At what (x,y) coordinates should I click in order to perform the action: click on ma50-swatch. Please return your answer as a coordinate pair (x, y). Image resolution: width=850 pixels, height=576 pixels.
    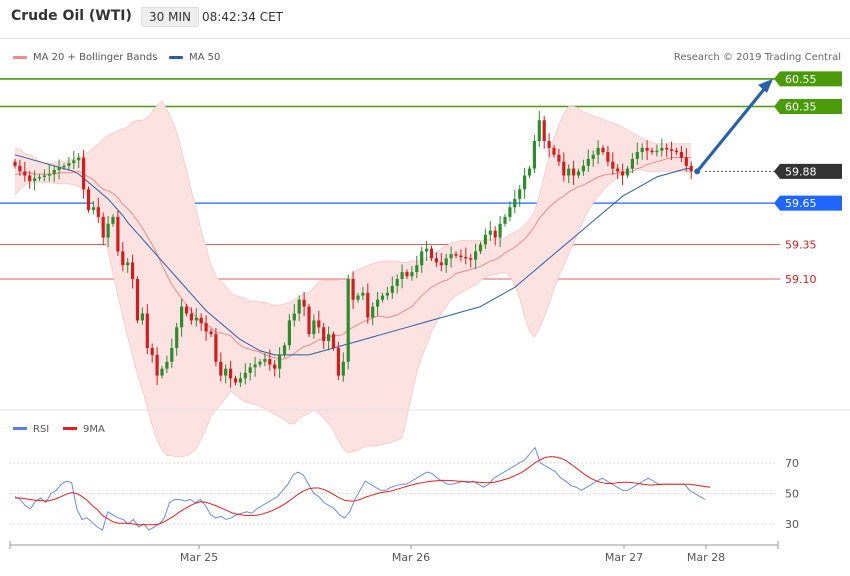
    Looking at the image, I should click on (176, 57).